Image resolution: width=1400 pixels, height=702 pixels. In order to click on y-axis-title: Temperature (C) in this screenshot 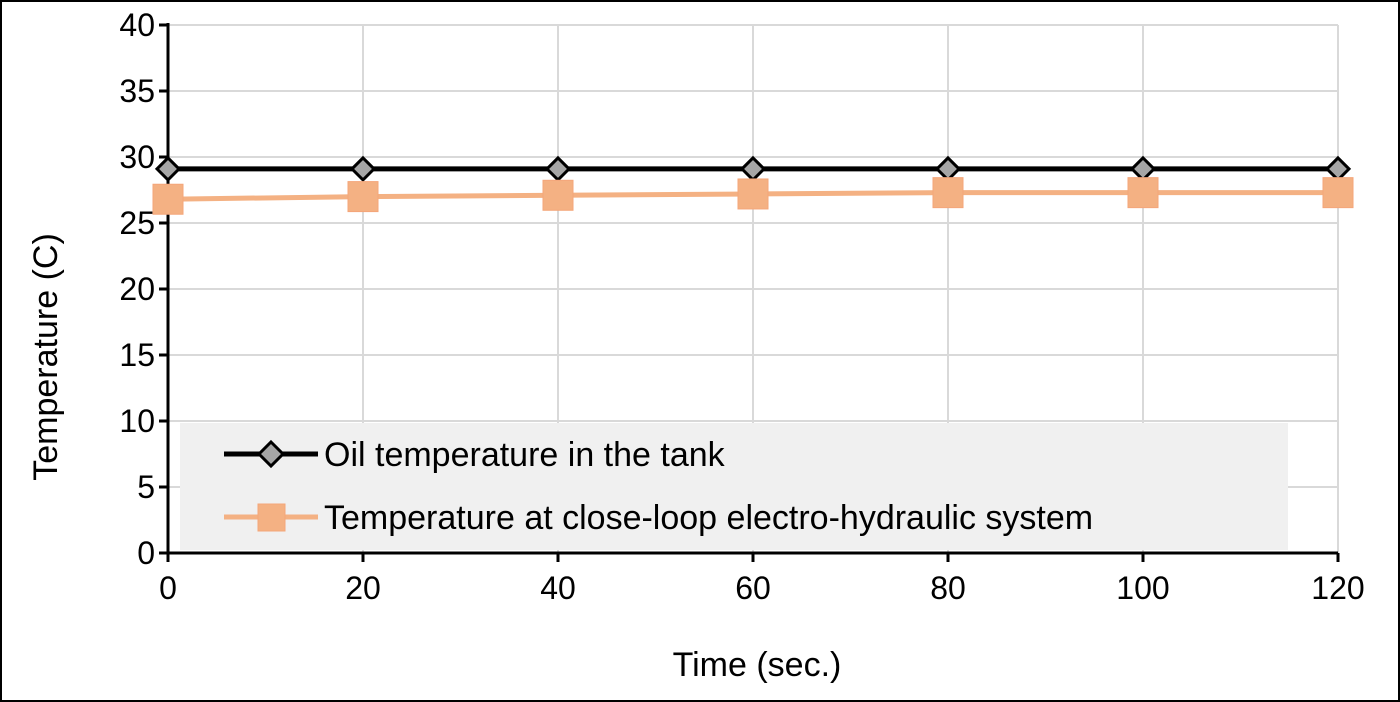, I will do `click(46, 357)`.